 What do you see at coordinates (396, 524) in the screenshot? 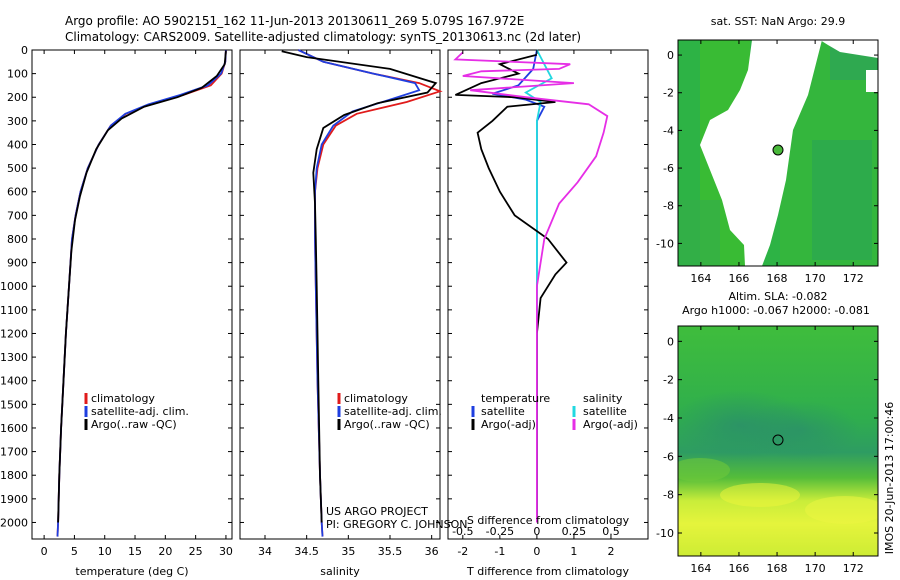
I see `pi-annotation: PI: GREGORY C. JOHNSON` at bounding box center [396, 524].